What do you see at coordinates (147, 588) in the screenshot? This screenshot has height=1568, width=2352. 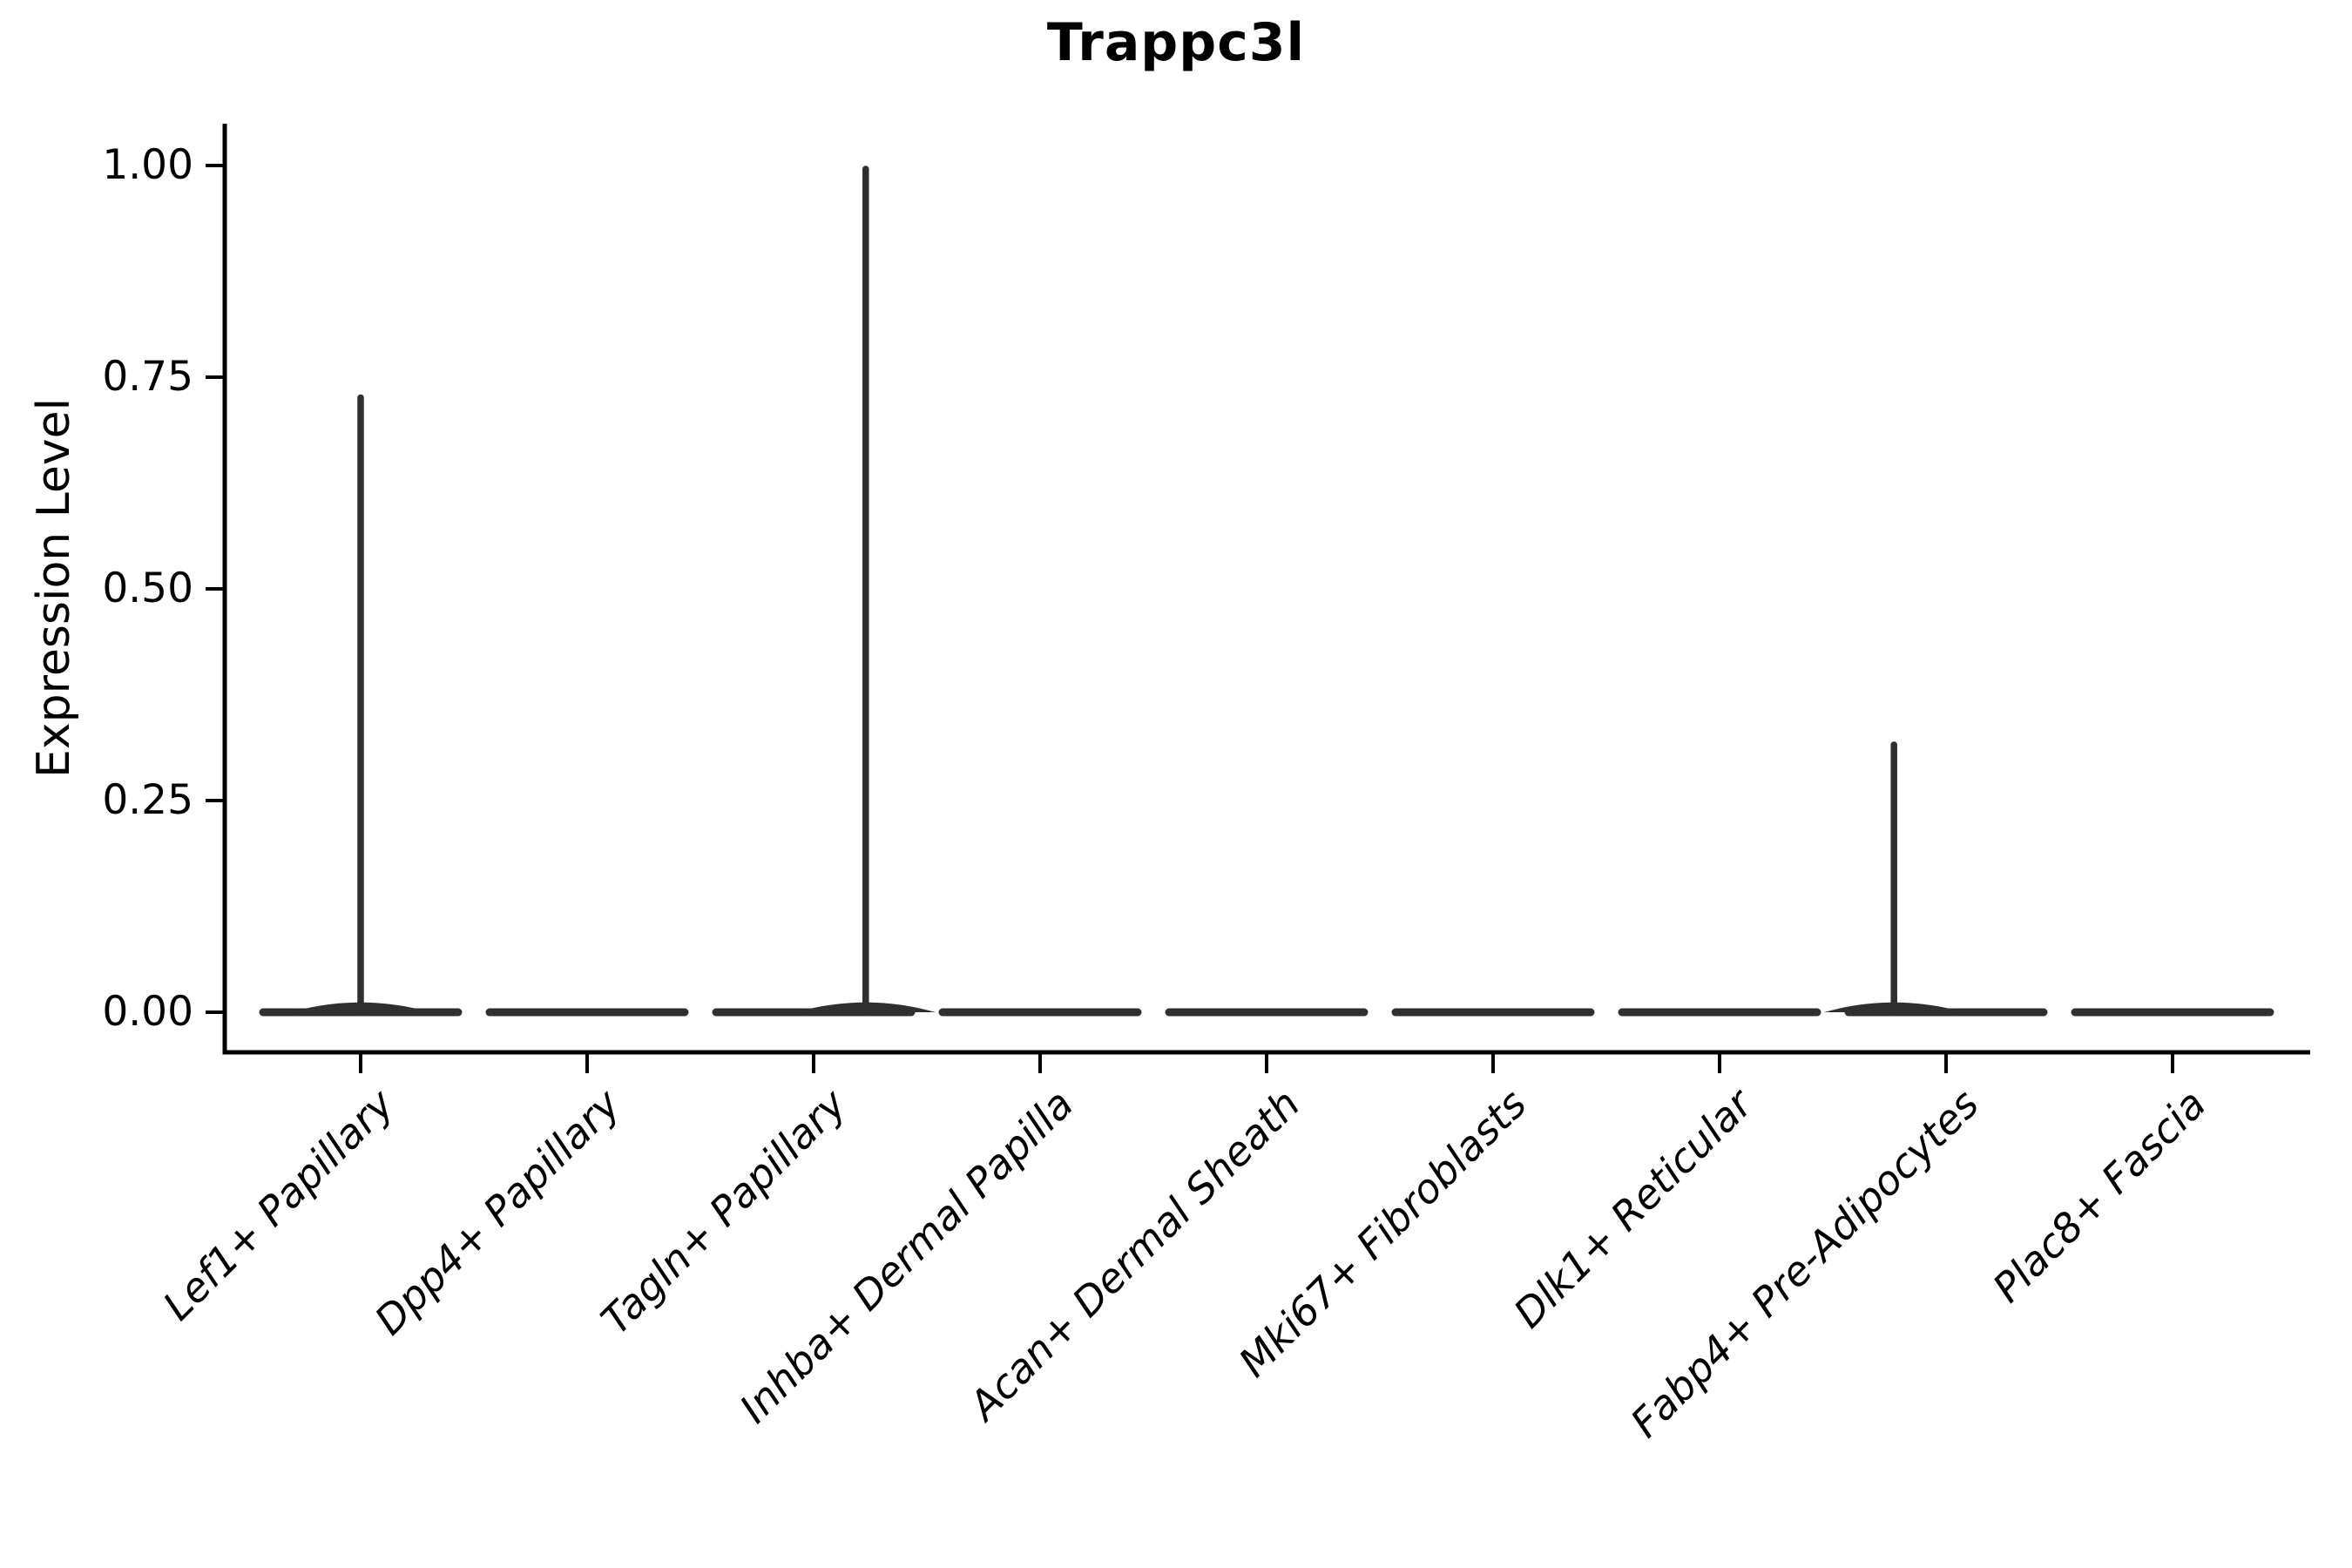 I see `y-tick-label: 0.50` at bounding box center [147, 588].